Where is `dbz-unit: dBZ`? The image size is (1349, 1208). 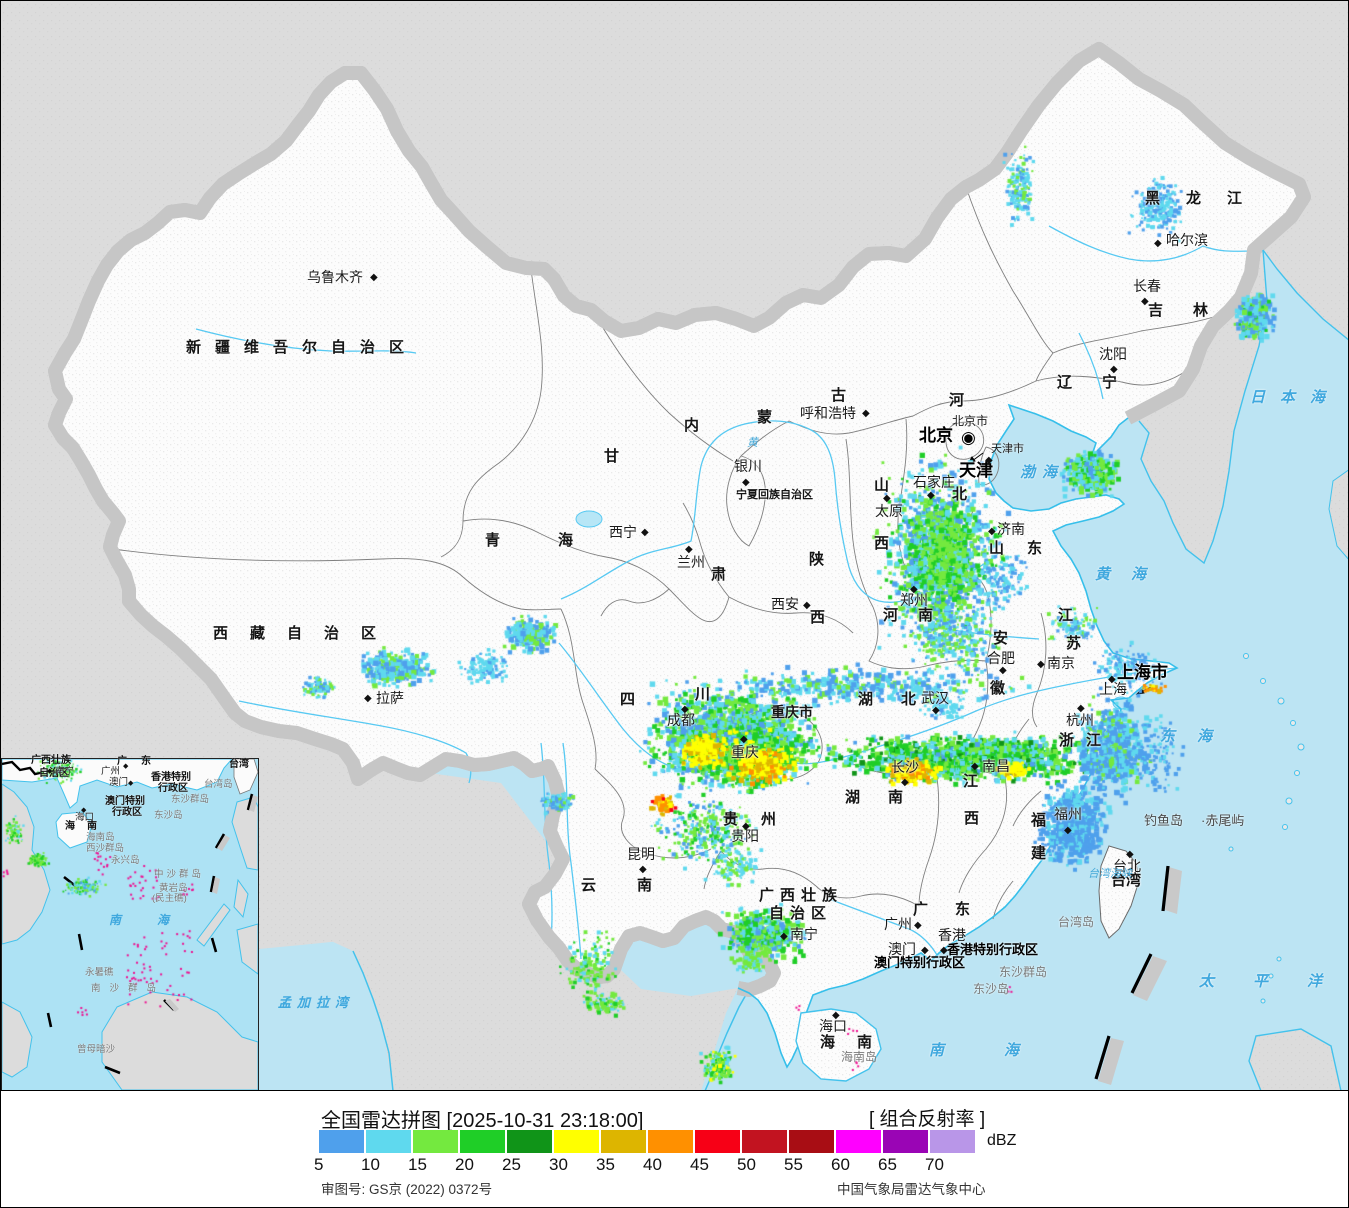
dbz-unit: dBZ is located at coordinates (1002, 1140).